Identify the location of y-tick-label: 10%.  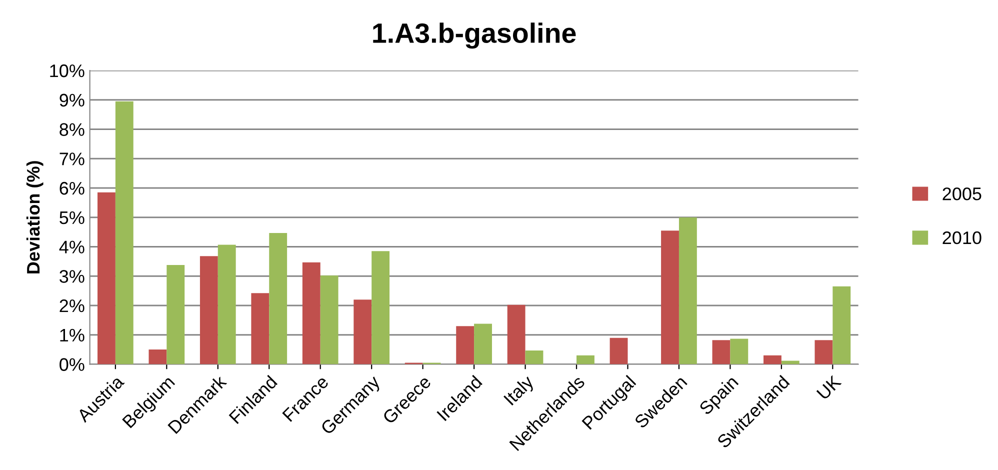
(67, 71).